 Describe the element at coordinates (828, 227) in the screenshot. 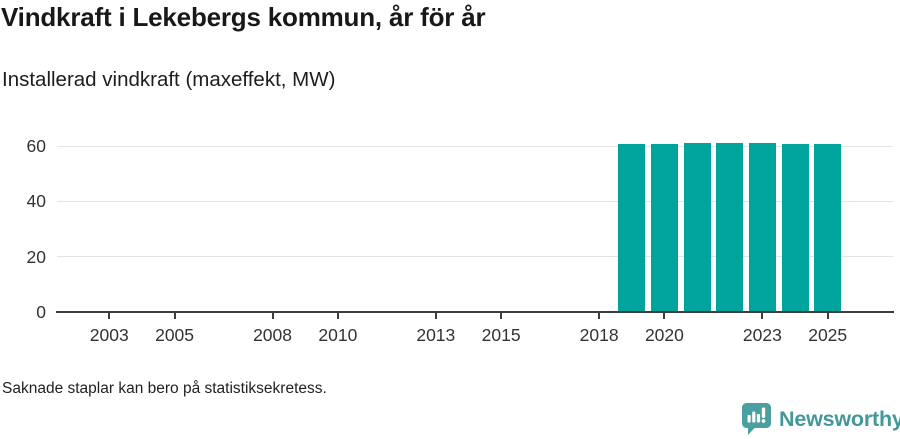

I see `bar-2025` at that location.